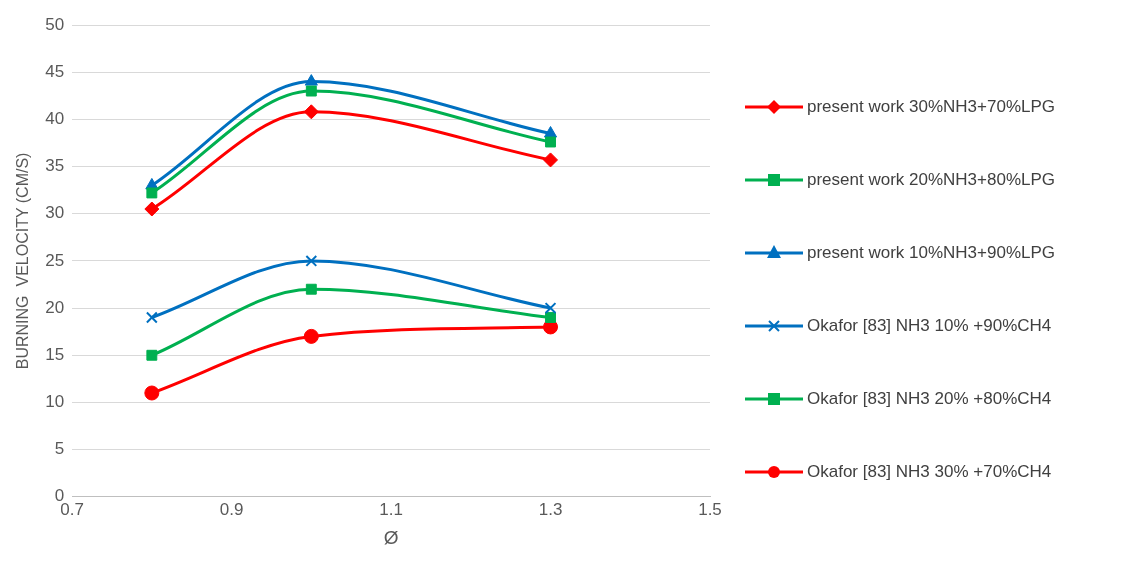  I want to click on y-tick-label: 45, so click(55, 71).